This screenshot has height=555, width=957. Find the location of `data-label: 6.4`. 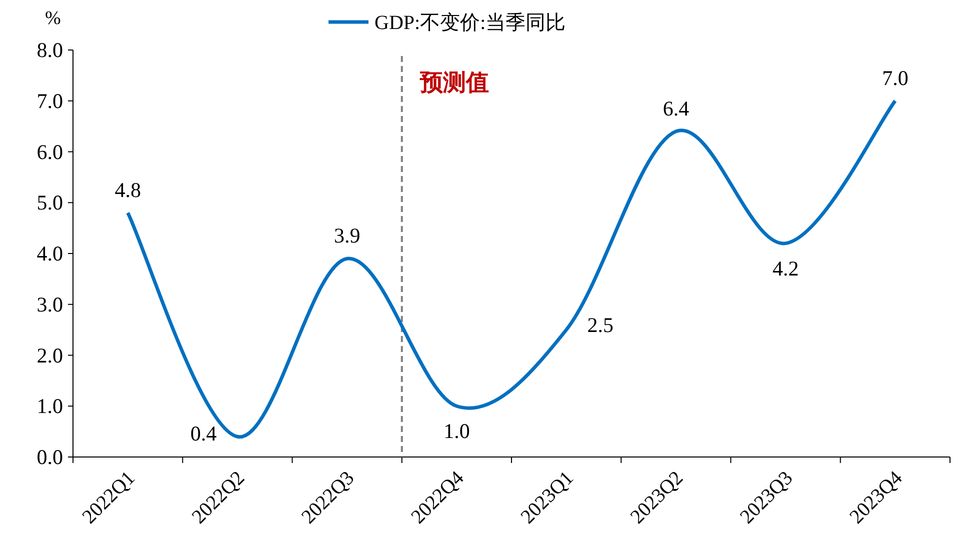

data-label: 6.4 is located at coordinates (676, 108).